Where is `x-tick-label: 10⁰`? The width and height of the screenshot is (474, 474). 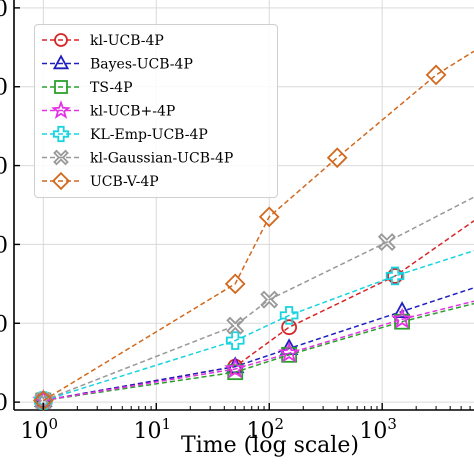 x-tick-label: 10⁰ is located at coordinates (40, 429).